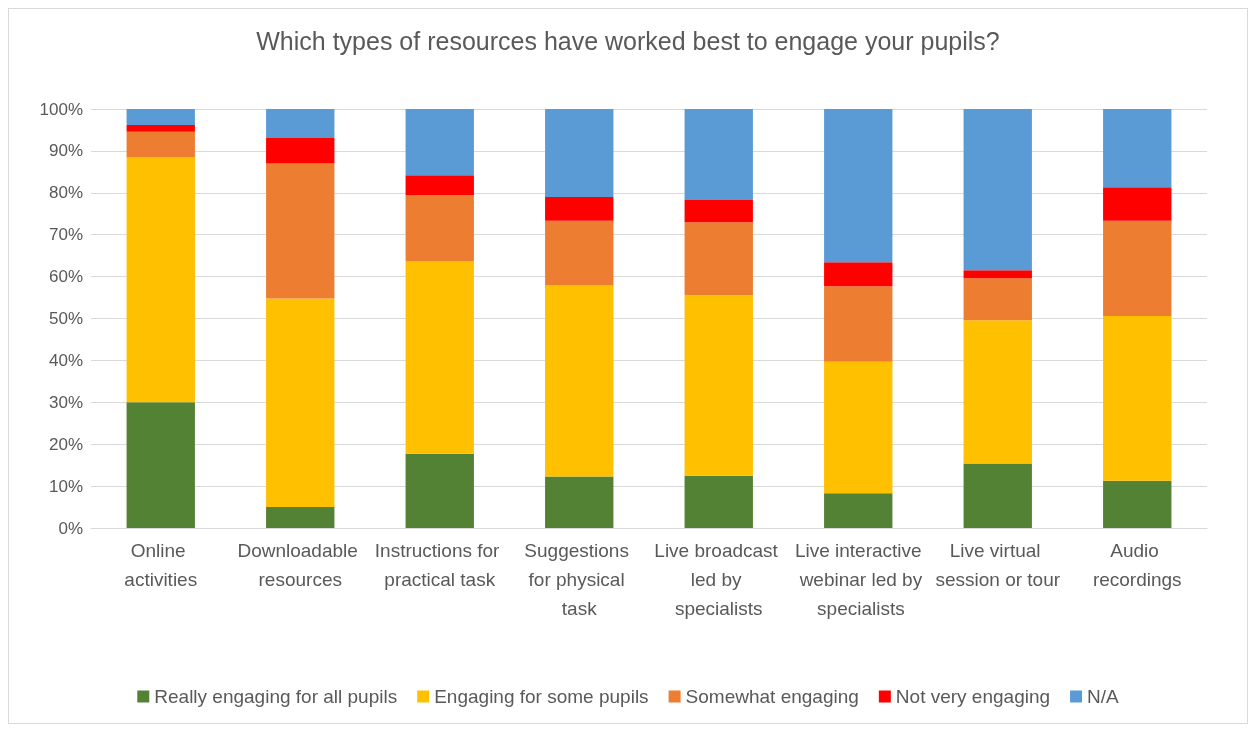  Describe the element at coordinates (65, 402) in the screenshot. I see `y-tick-label: 30%` at that location.